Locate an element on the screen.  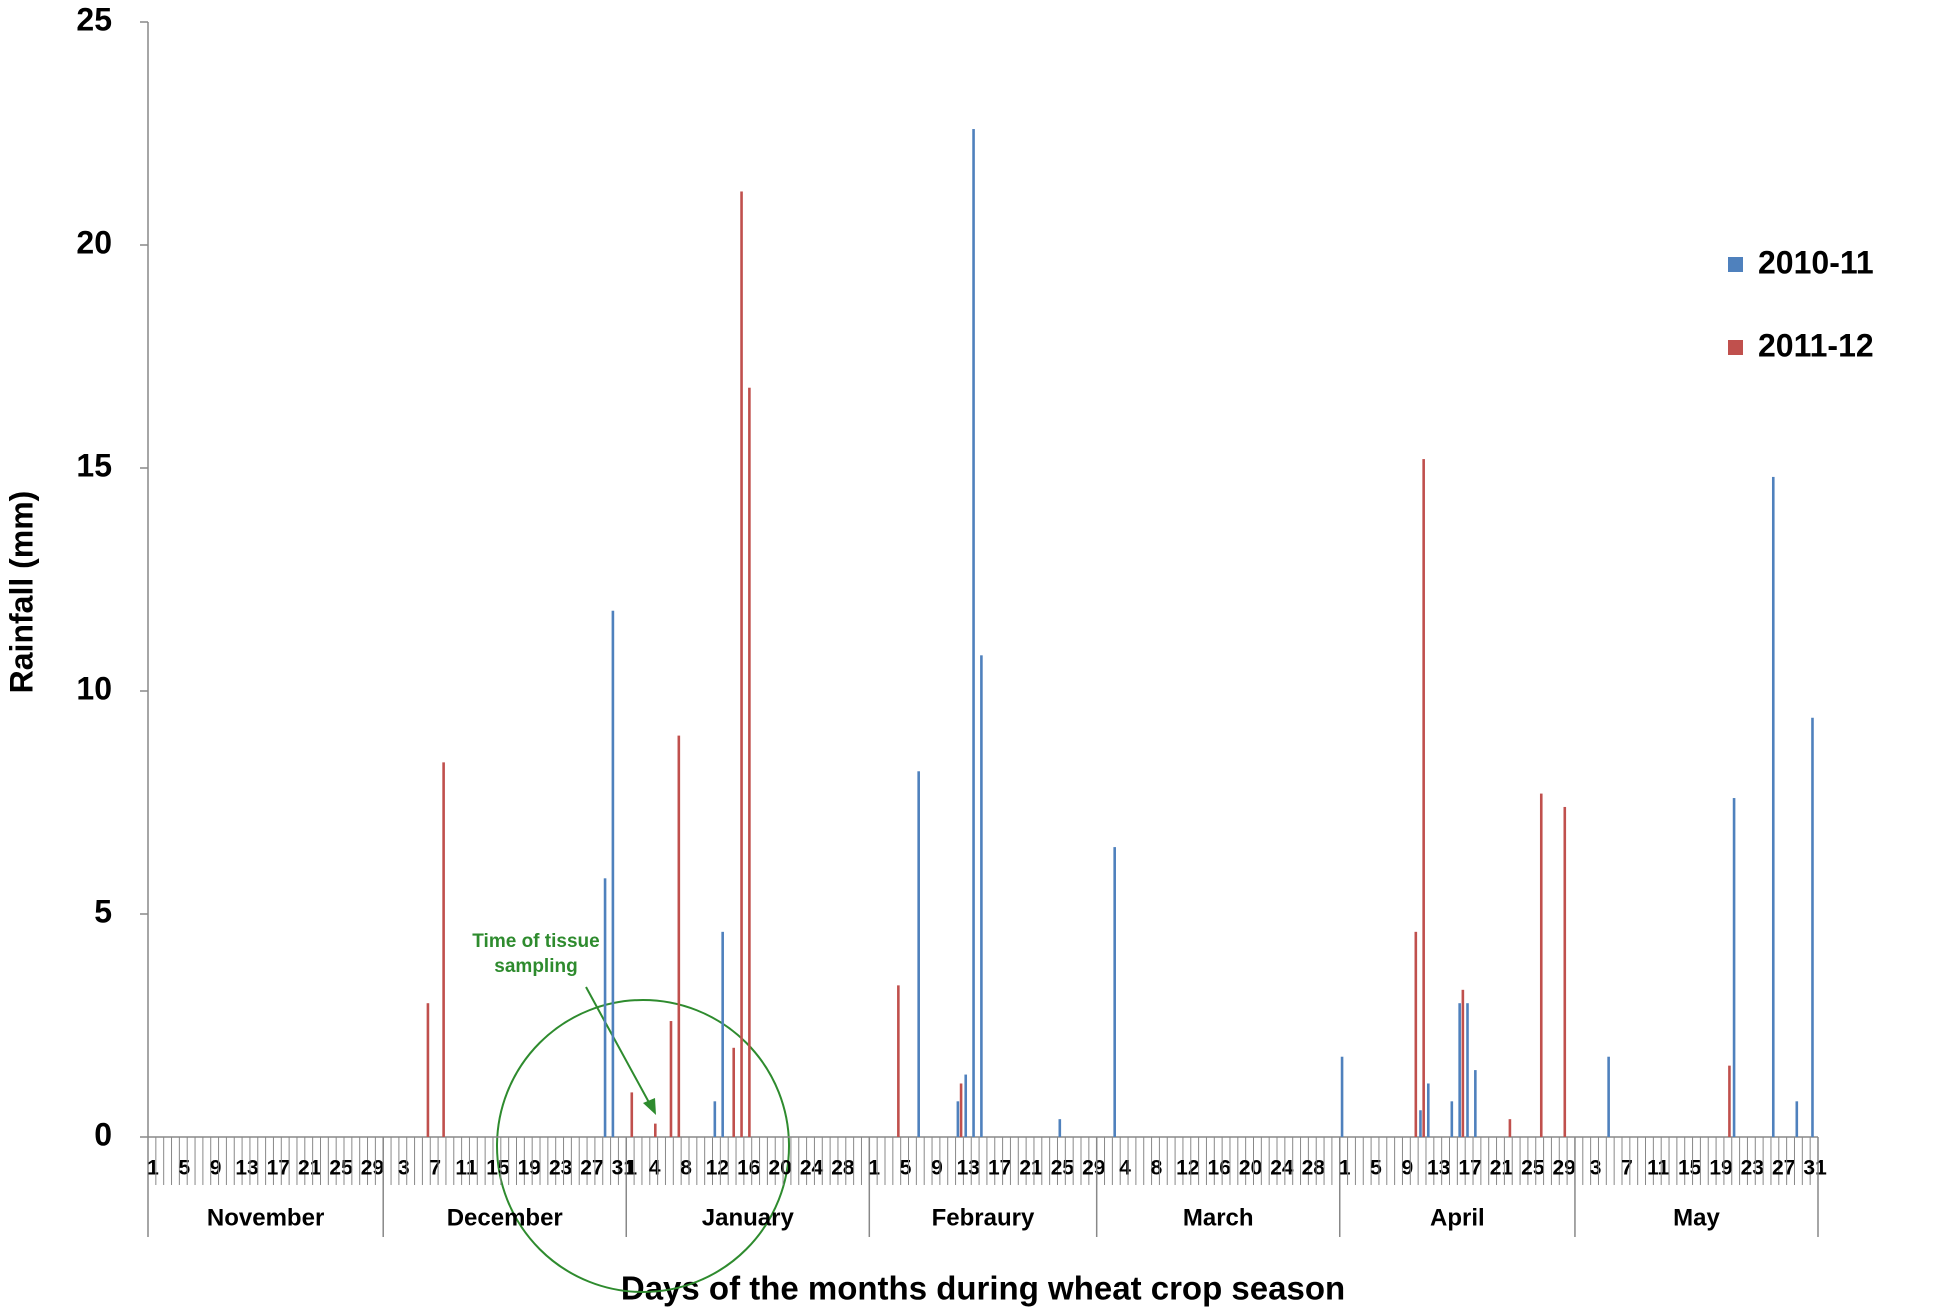
highlight-circle is located at coordinates (643, 1146).